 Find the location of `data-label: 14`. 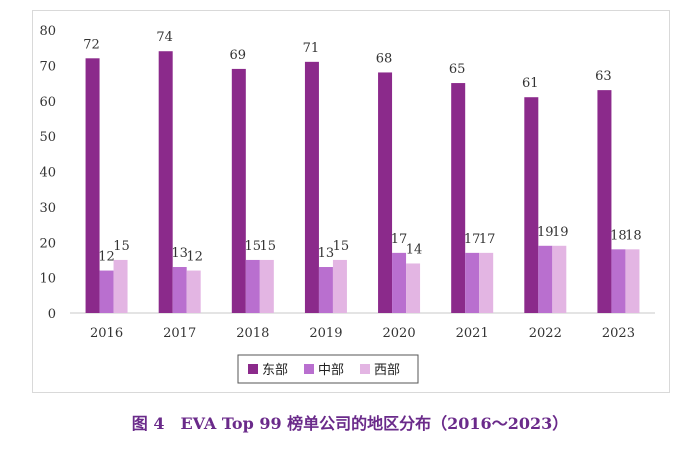

data-label: 14 is located at coordinates (414, 249).